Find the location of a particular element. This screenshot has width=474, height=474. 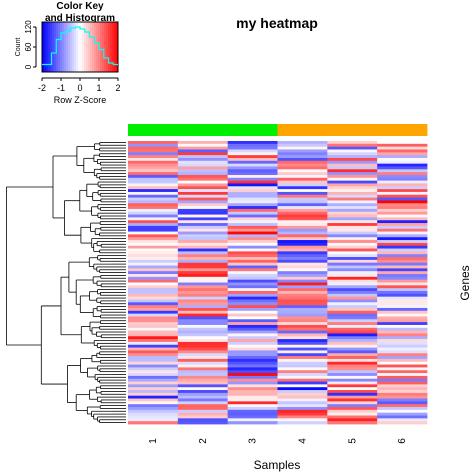

column-label-1: 1 is located at coordinates (153, 441).